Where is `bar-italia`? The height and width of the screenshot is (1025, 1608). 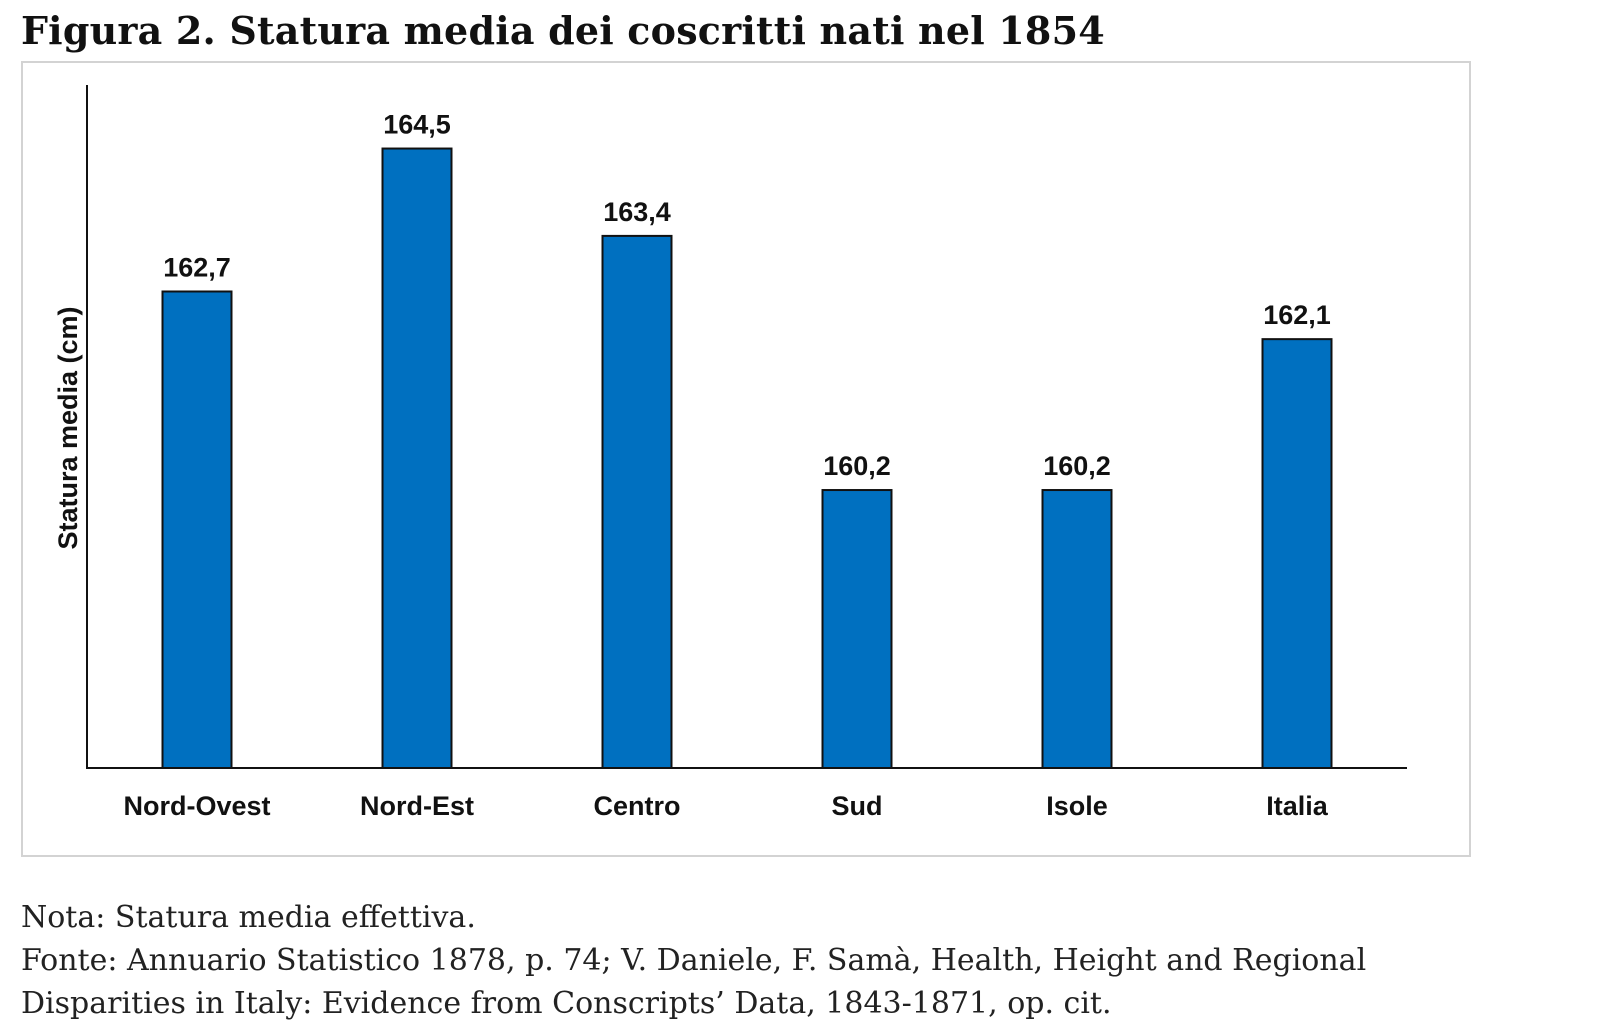
bar-italia is located at coordinates (1297, 553).